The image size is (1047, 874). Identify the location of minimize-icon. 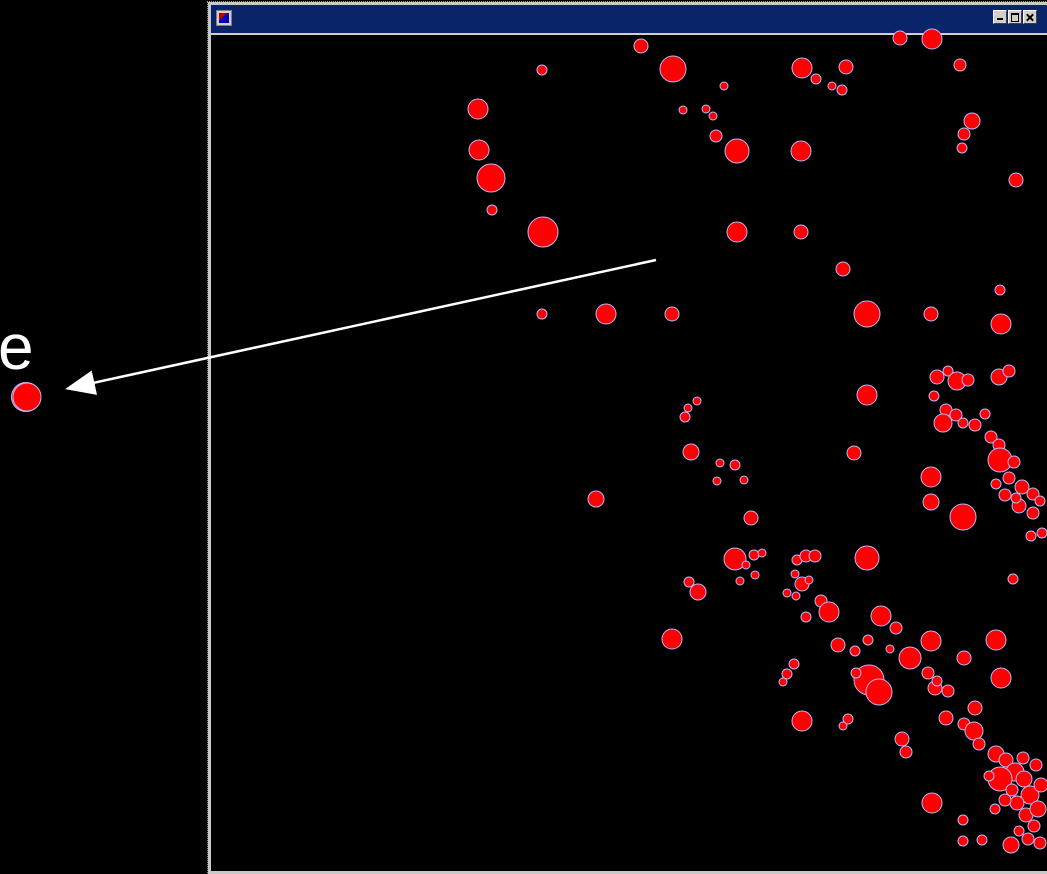
(1000, 17).